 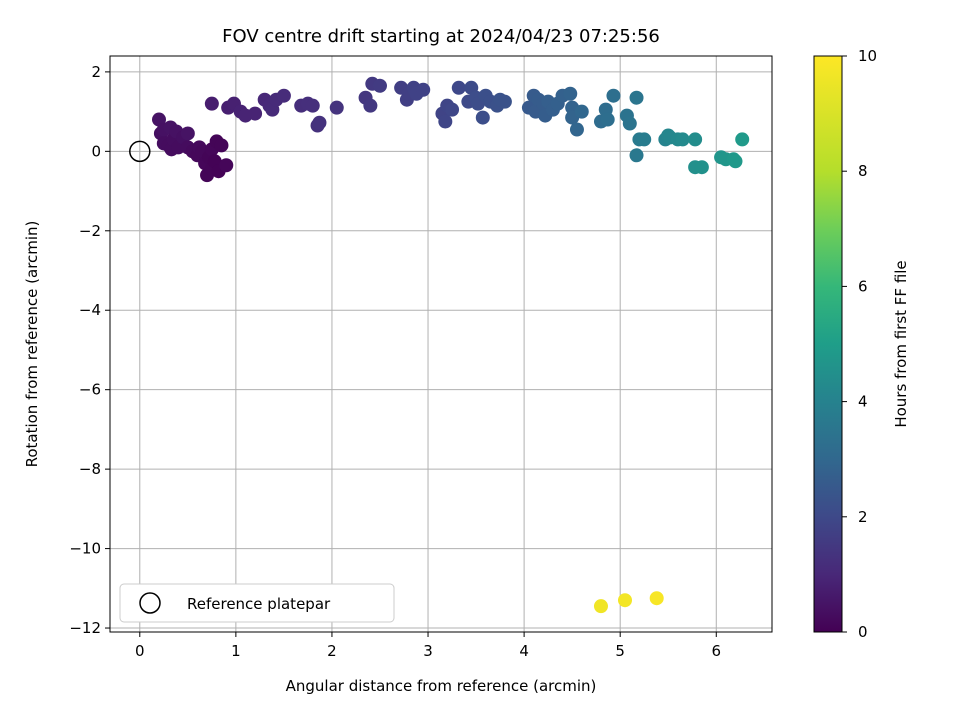 I want to click on y-tick-label: −4, so click(x=90, y=310).